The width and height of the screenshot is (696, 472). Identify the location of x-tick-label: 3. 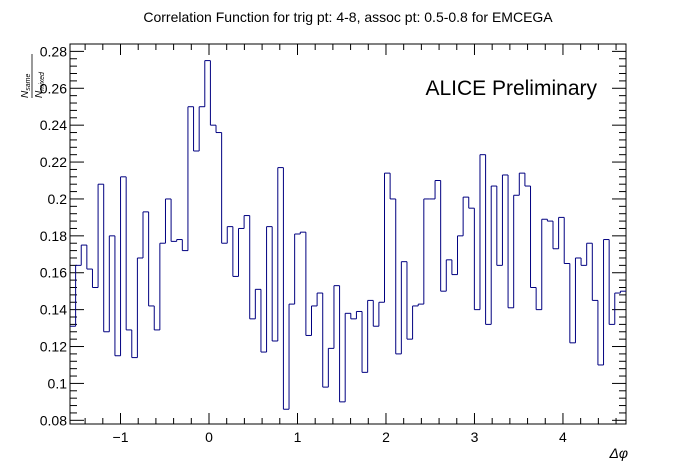
(475, 437).